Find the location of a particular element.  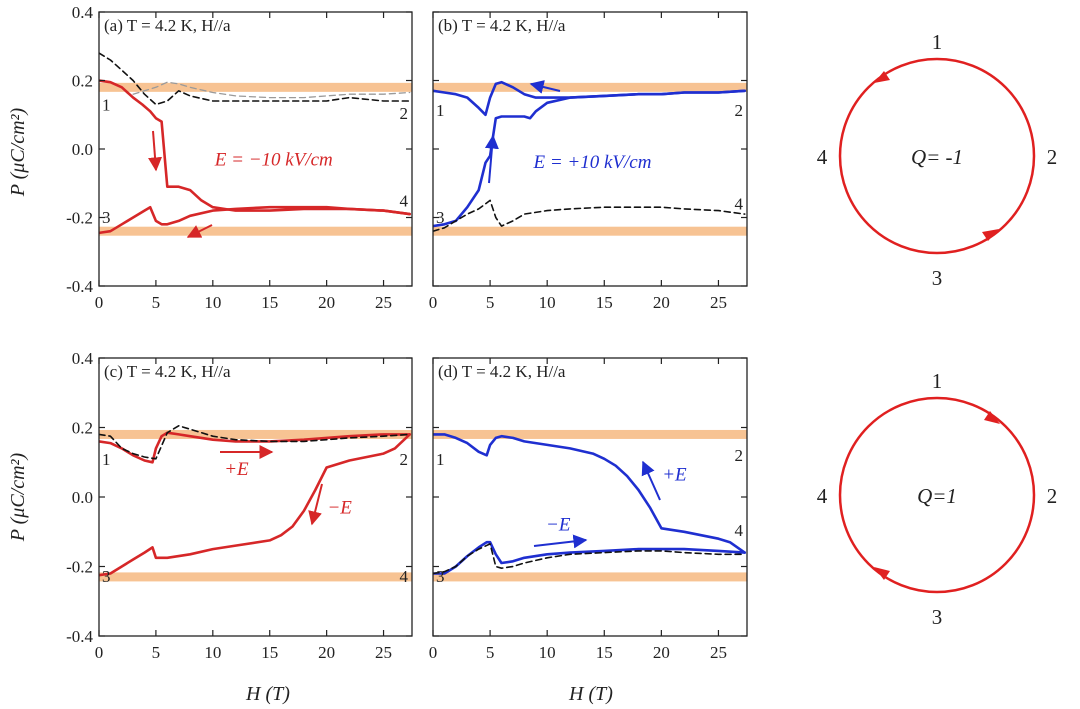

arrow-a-left is located at coordinates (199, 231).